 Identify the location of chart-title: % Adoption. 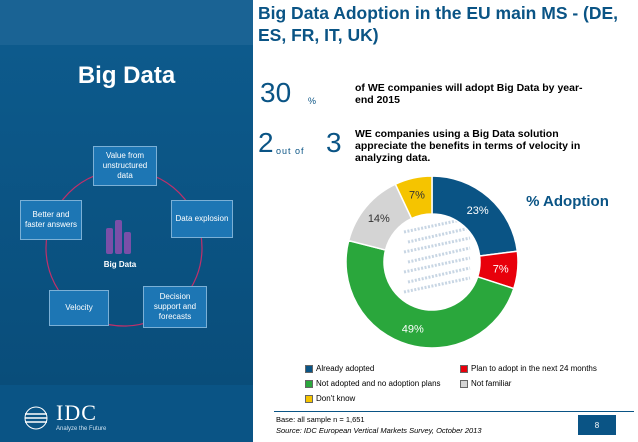
(567, 201).